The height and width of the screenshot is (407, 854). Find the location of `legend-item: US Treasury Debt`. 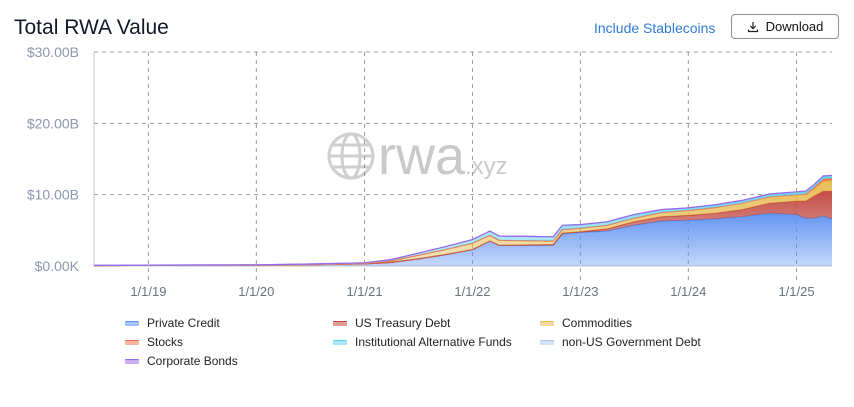

legend-item: US Treasury Debt is located at coordinates (391, 323).